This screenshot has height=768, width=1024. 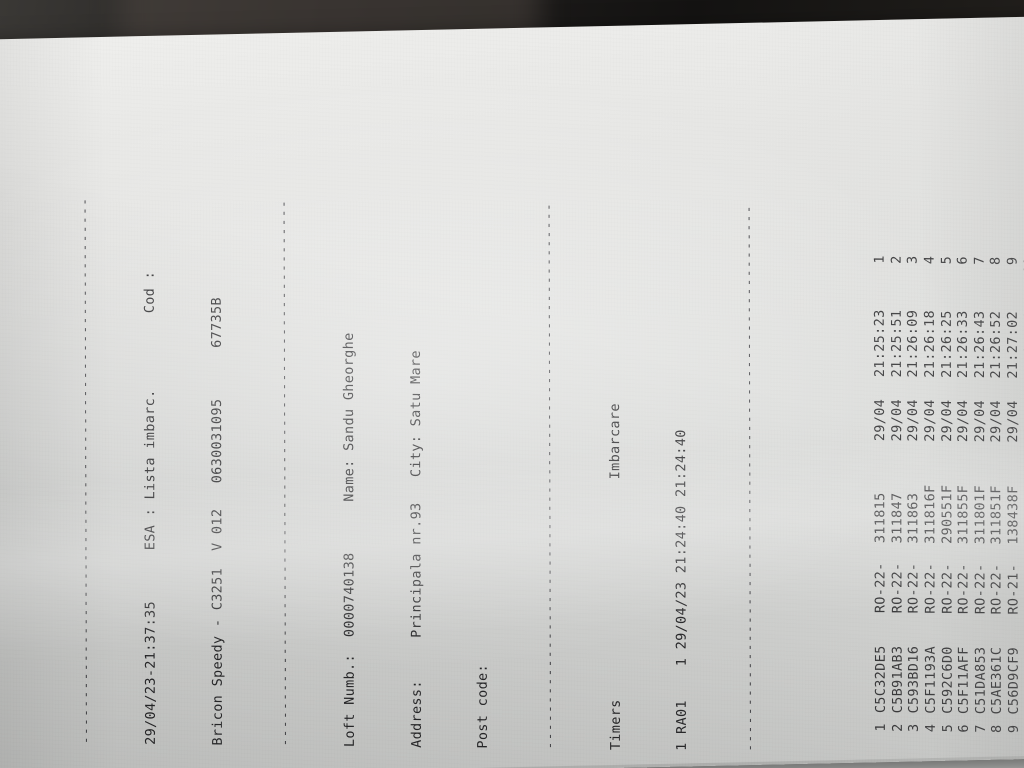 What do you see at coordinates (915, 728) in the screenshot?
I see `cell-idx: 3` at bounding box center [915, 728].